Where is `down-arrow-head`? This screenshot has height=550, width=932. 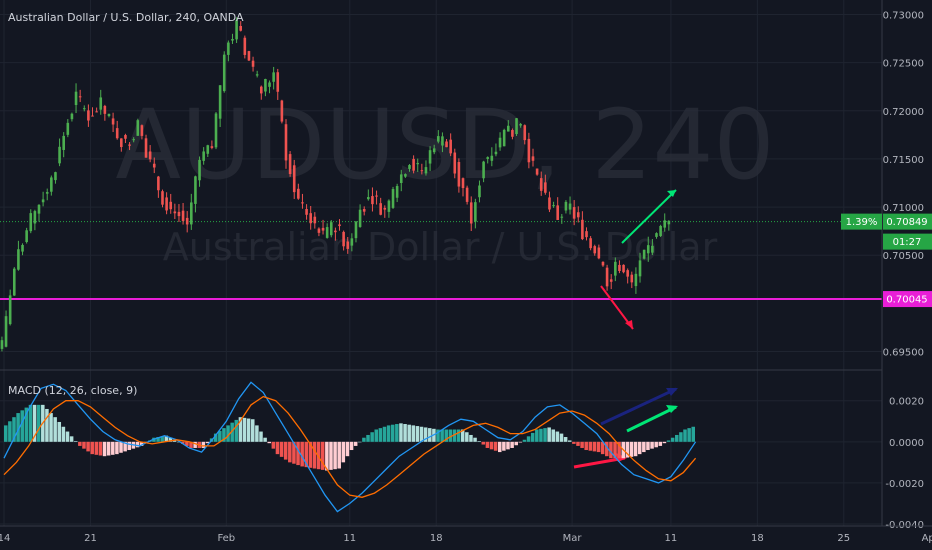
down-arrow-head is located at coordinates (629, 324).